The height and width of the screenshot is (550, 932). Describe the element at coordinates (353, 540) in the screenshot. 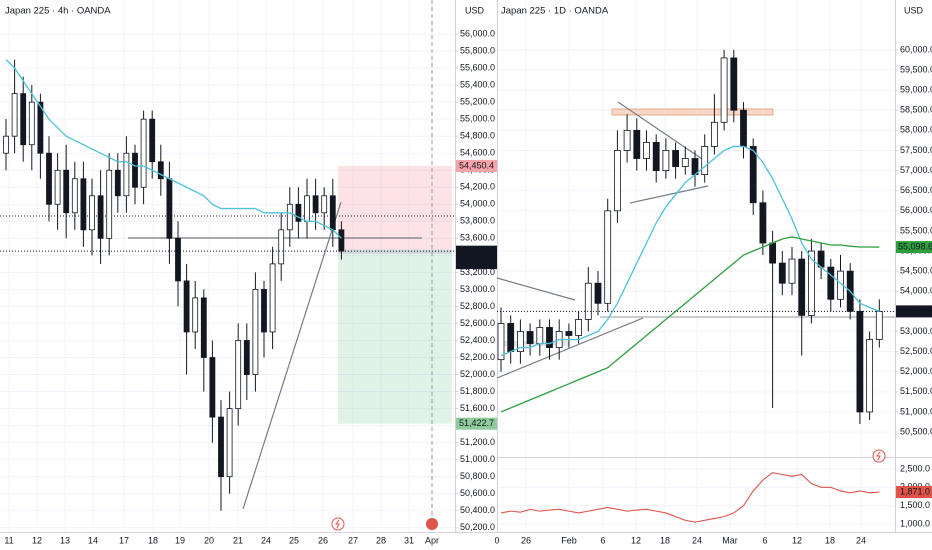

I see `x-tick-label: 27` at that location.